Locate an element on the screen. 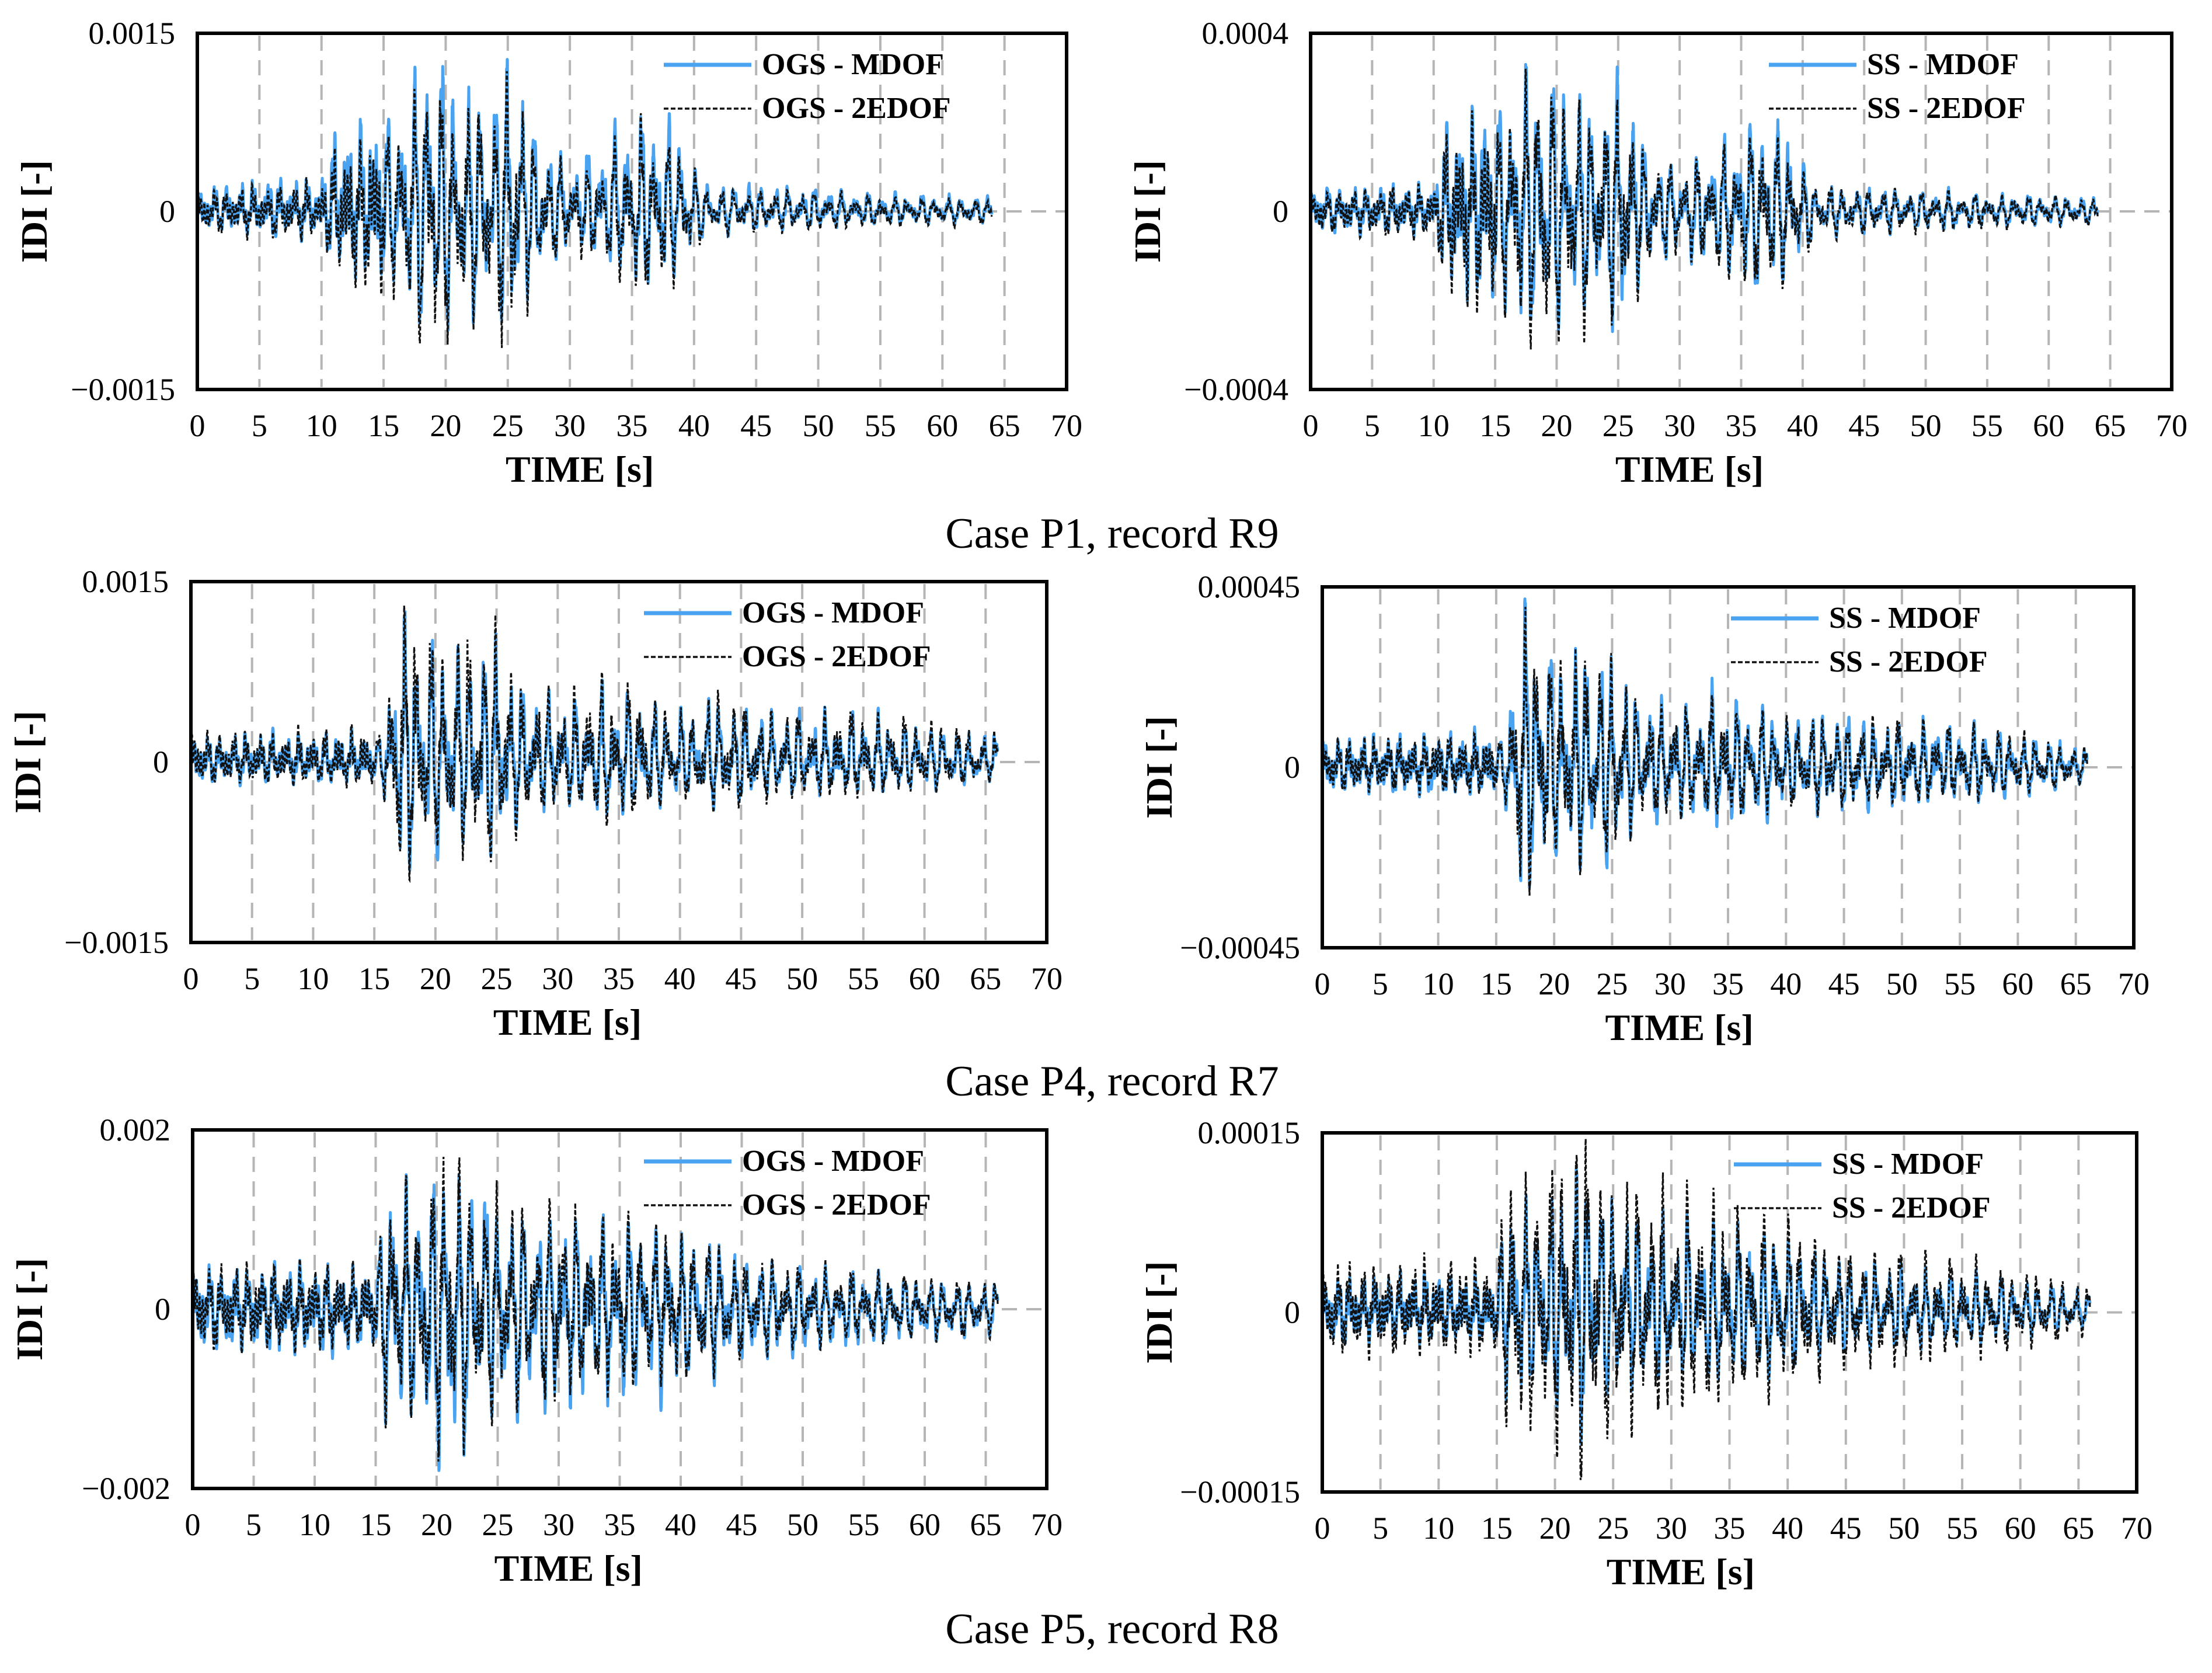  caption-row-3: Case P5, record R8 is located at coordinates (1112, 1629).